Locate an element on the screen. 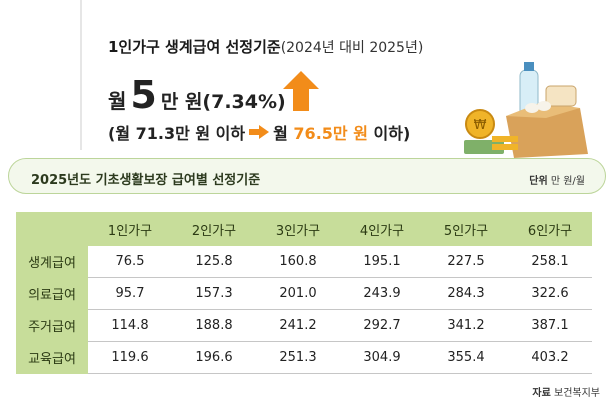 The height and width of the screenshot is (404, 616). table-cell: 251.3 is located at coordinates (298, 357).